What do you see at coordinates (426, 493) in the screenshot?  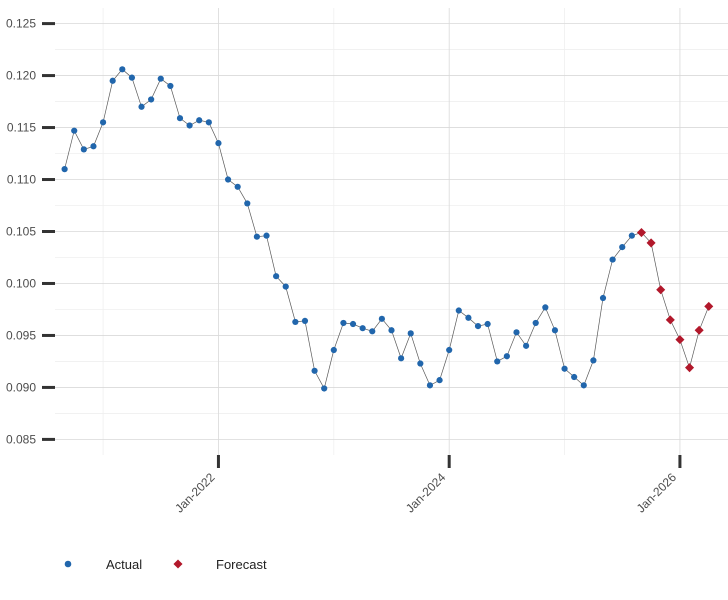 I see `x-tick-label: Jan-2024` at bounding box center [426, 493].